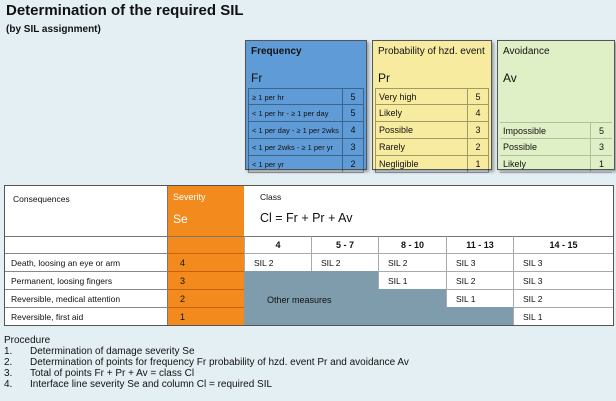 The width and height of the screenshot is (616, 401). Describe the element at coordinates (86, 316) in the screenshot. I see `consequence-label: Reversible, first aid` at that location.